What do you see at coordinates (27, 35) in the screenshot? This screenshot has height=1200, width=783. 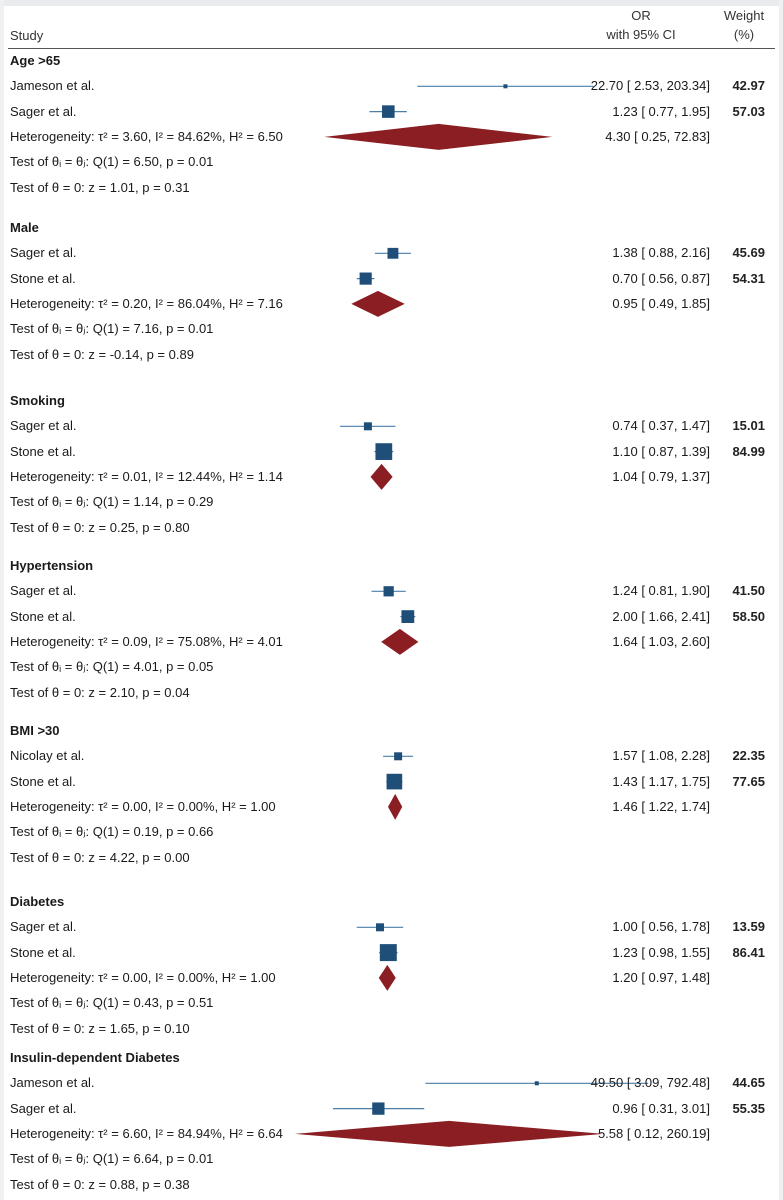 I see `header-study-label: Study` at bounding box center [27, 35].